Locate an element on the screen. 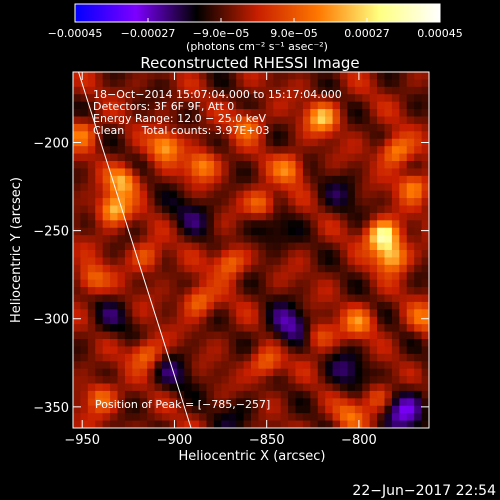 The height and width of the screenshot is (500, 500). chart-title: Reconstructed RHESSI Image is located at coordinates (249, 63).